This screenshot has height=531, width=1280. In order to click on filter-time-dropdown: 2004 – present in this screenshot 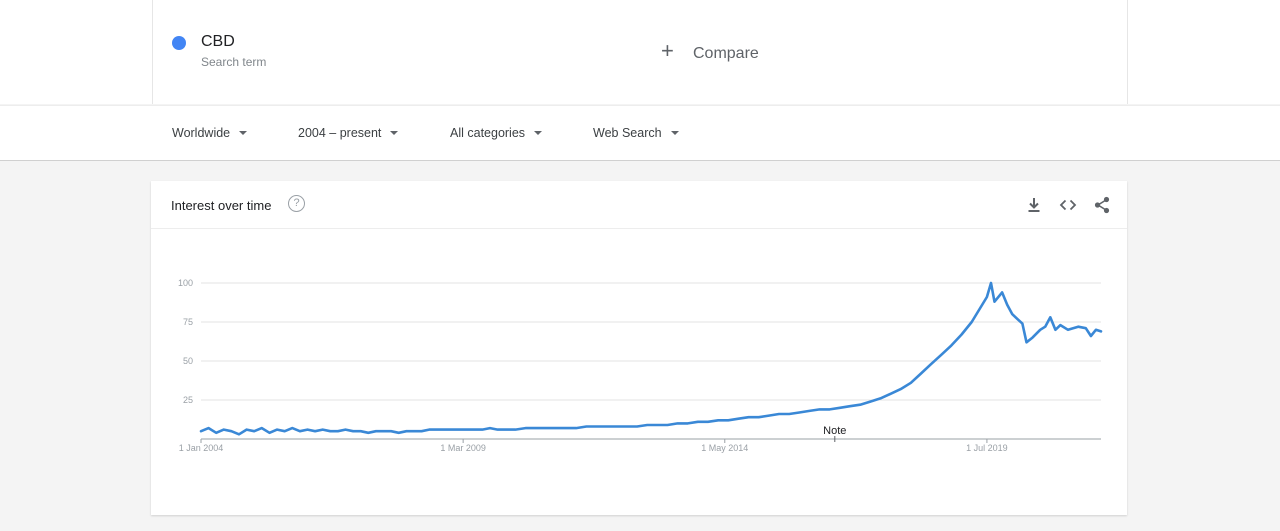, I will do `click(348, 133)`.